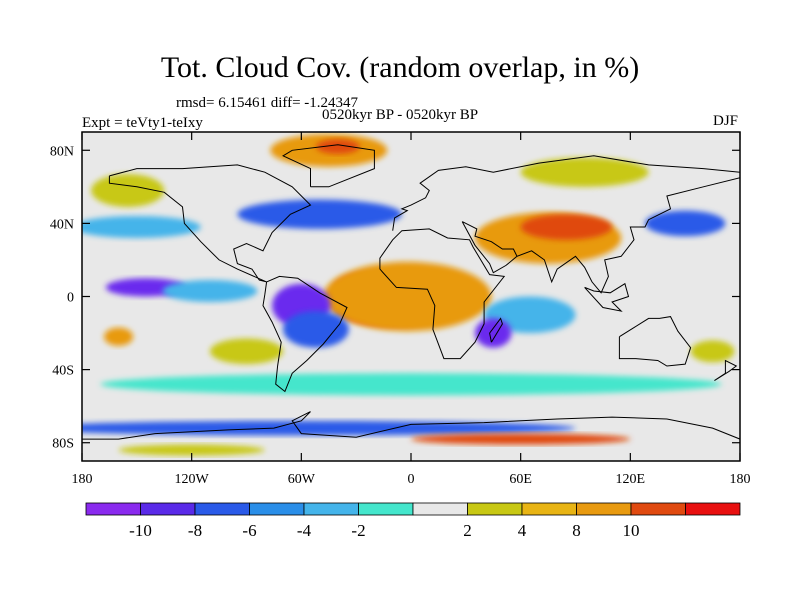  What do you see at coordinates (62, 224) in the screenshot?
I see `y-tick-label: 40N` at bounding box center [62, 224].